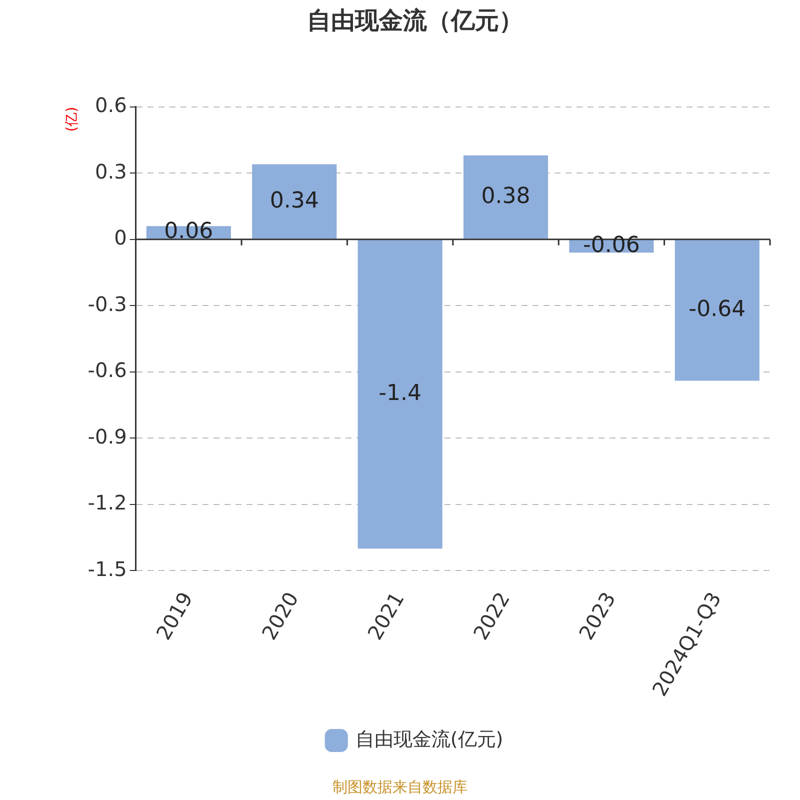  Describe the element at coordinates (429, 739) in the screenshot. I see `legend-label: 自由现金流(亿元)` at that location.